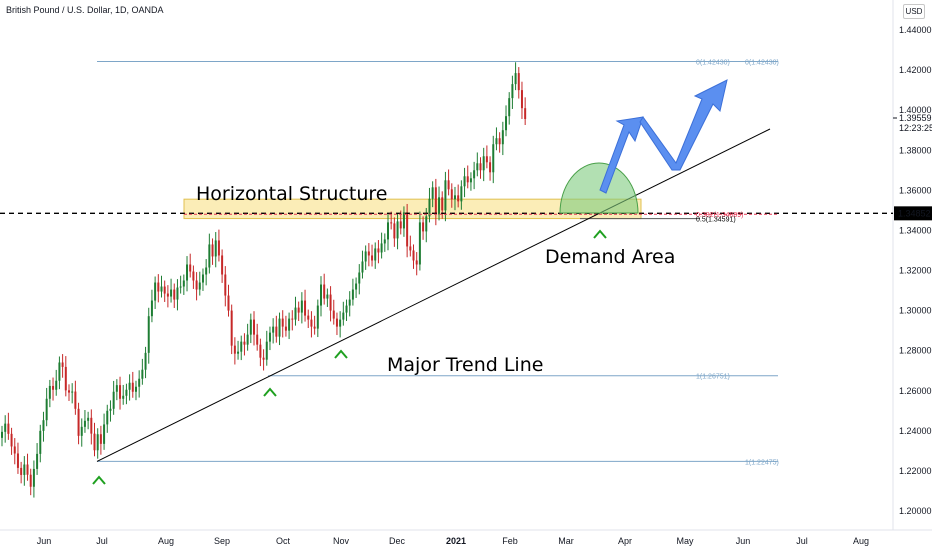  Describe the element at coordinates (102, 541) in the screenshot. I see `x-tick-label: Jul` at that location.